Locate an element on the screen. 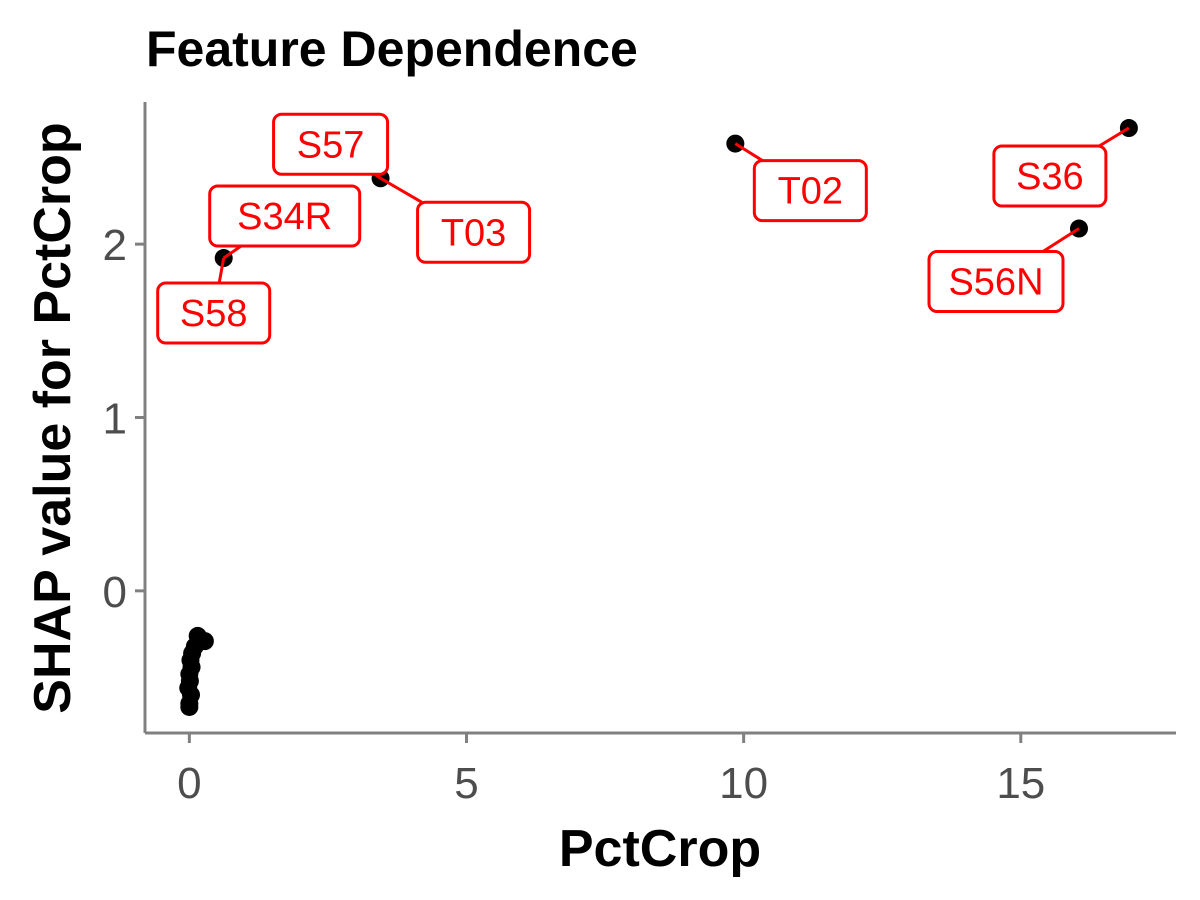 This screenshot has height=900, width=1200. label-text: S57 is located at coordinates (331, 145).